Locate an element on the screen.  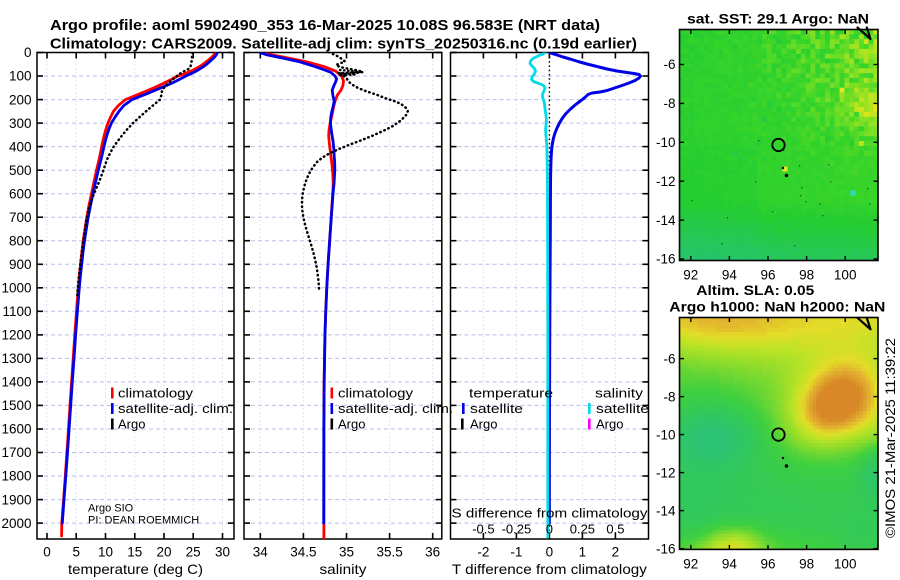
svg-text: 34.5 is located at coordinates (303, 552).